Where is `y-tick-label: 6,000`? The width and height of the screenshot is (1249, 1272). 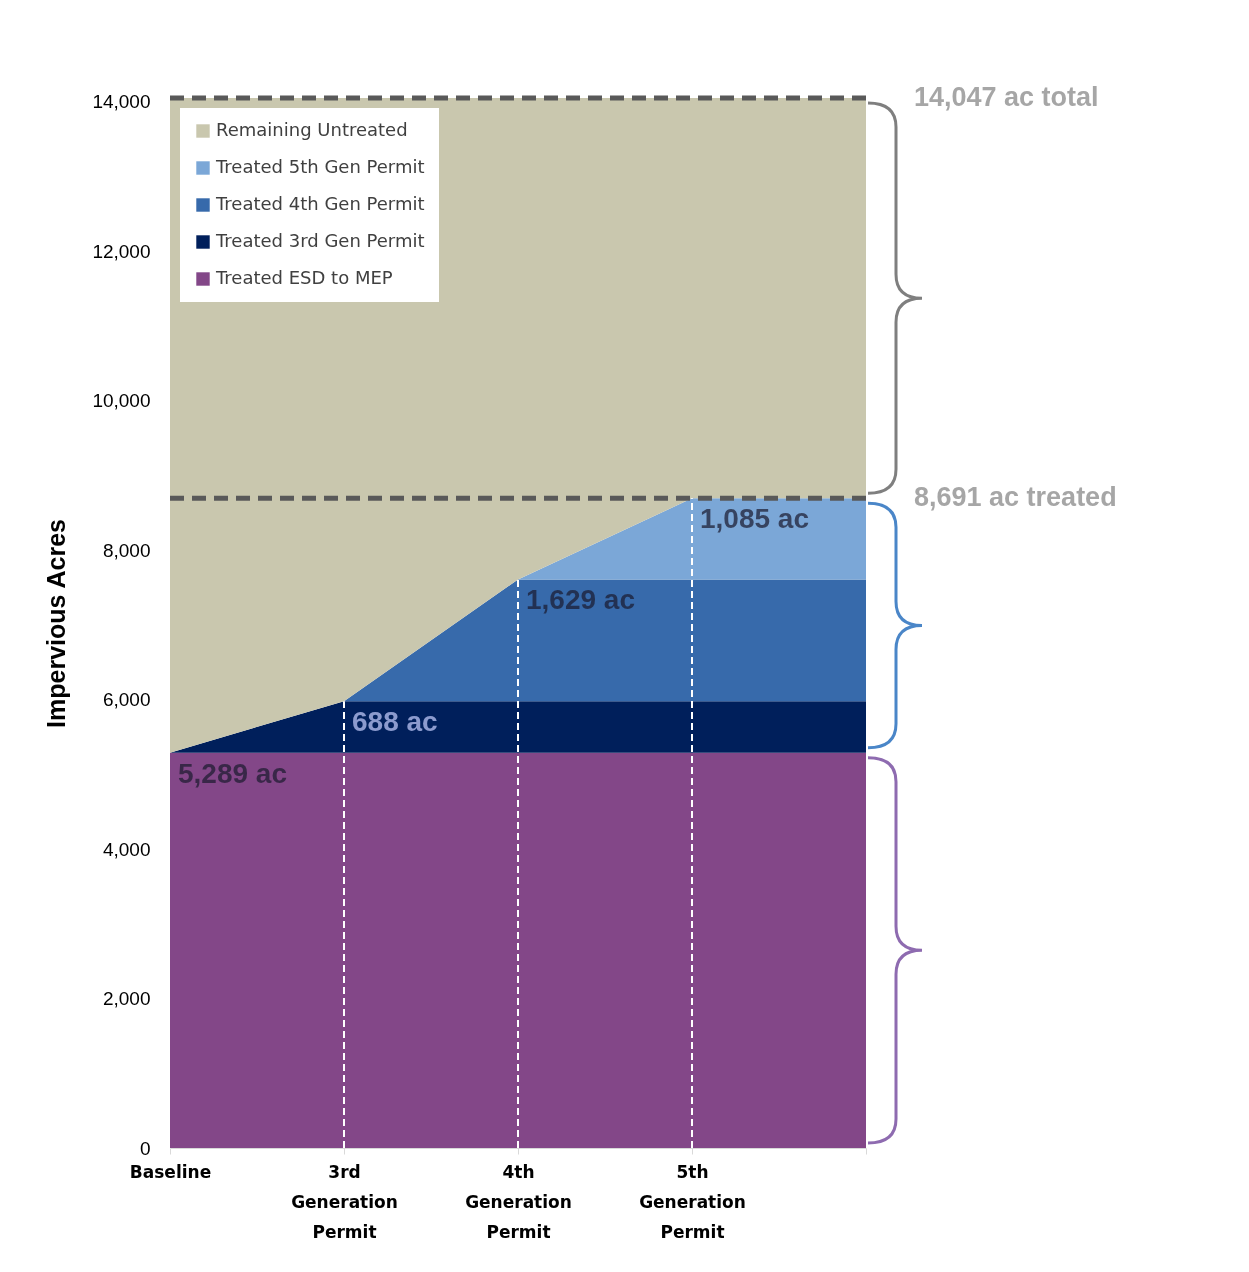 y-tick-label: 6,000 is located at coordinates (126, 700).